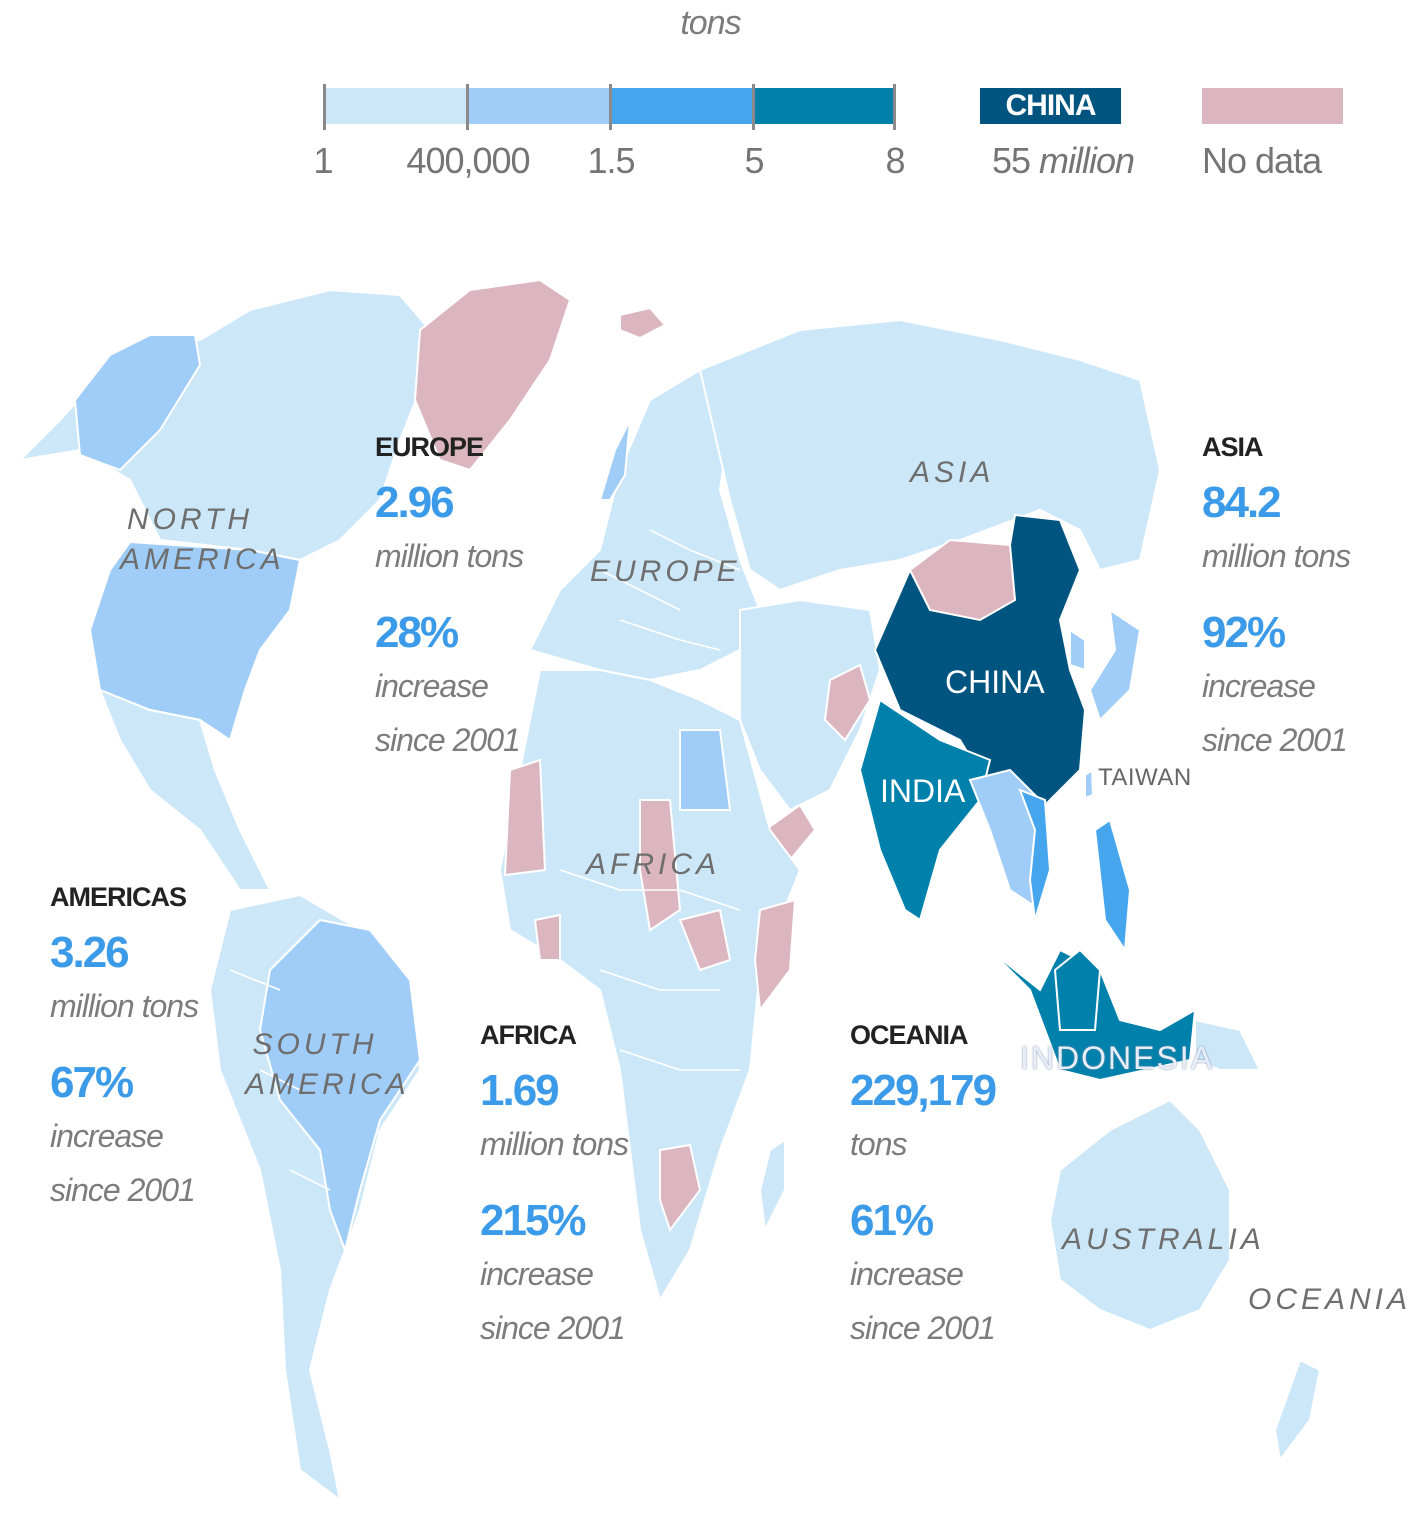  Describe the element at coordinates (520, 1090) in the screenshot. I see `stat-value: 1.69` at that location.